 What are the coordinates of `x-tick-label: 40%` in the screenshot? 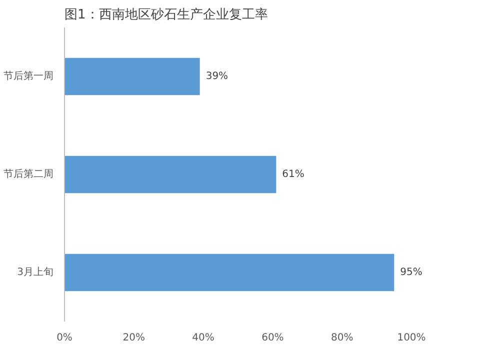 It's located at (203, 338).